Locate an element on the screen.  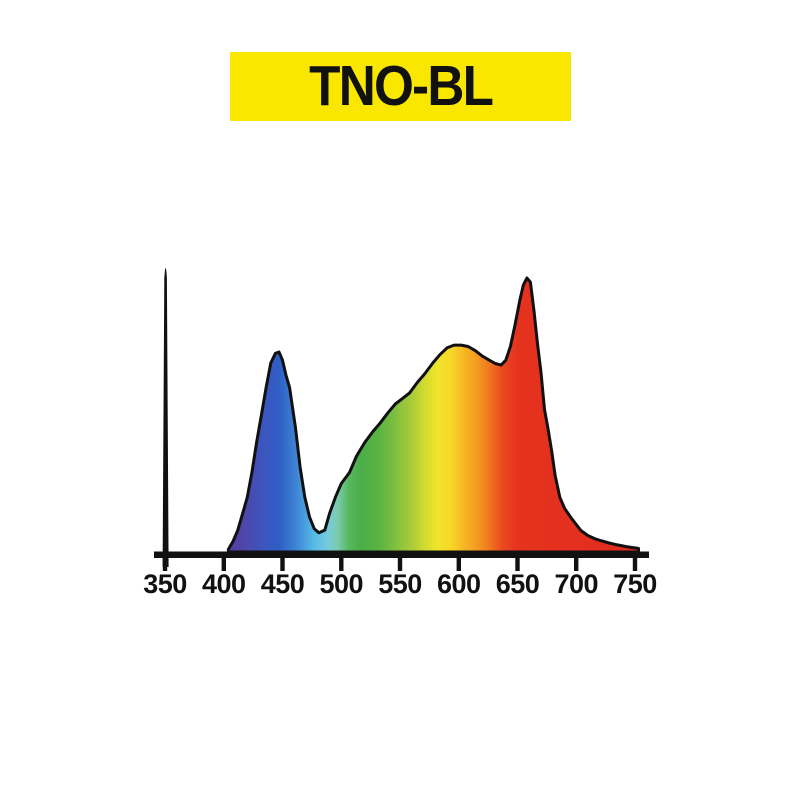
x-axis-tick-label: 400 is located at coordinates (224, 584).